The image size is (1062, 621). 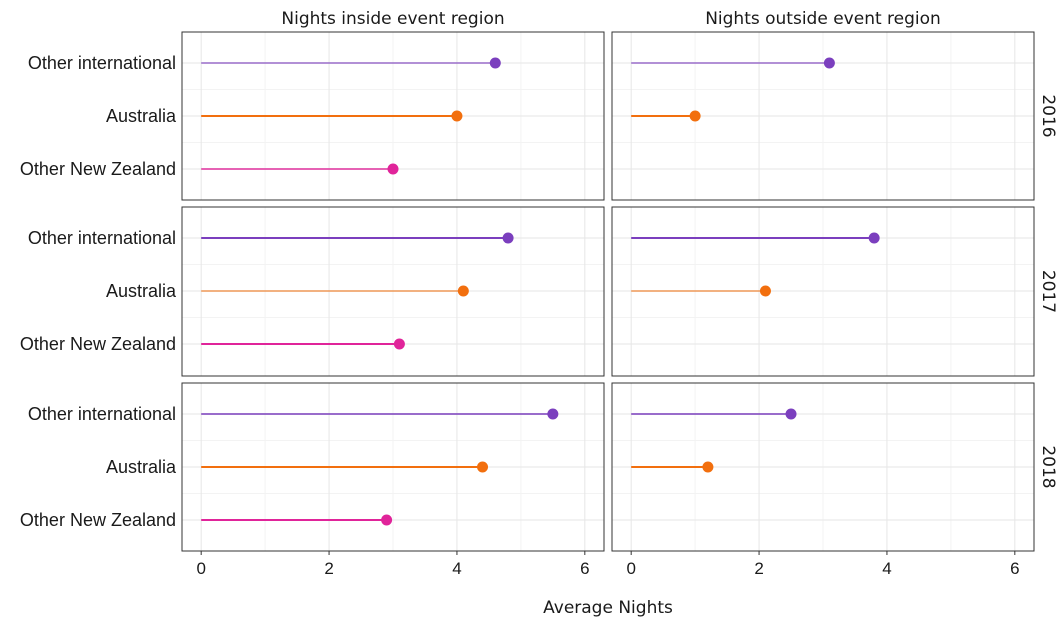 What do you see at coordinates (823, 19) in the screenshot?
I see `column-title: Nights outside event region` at bounding box center [823, 19].